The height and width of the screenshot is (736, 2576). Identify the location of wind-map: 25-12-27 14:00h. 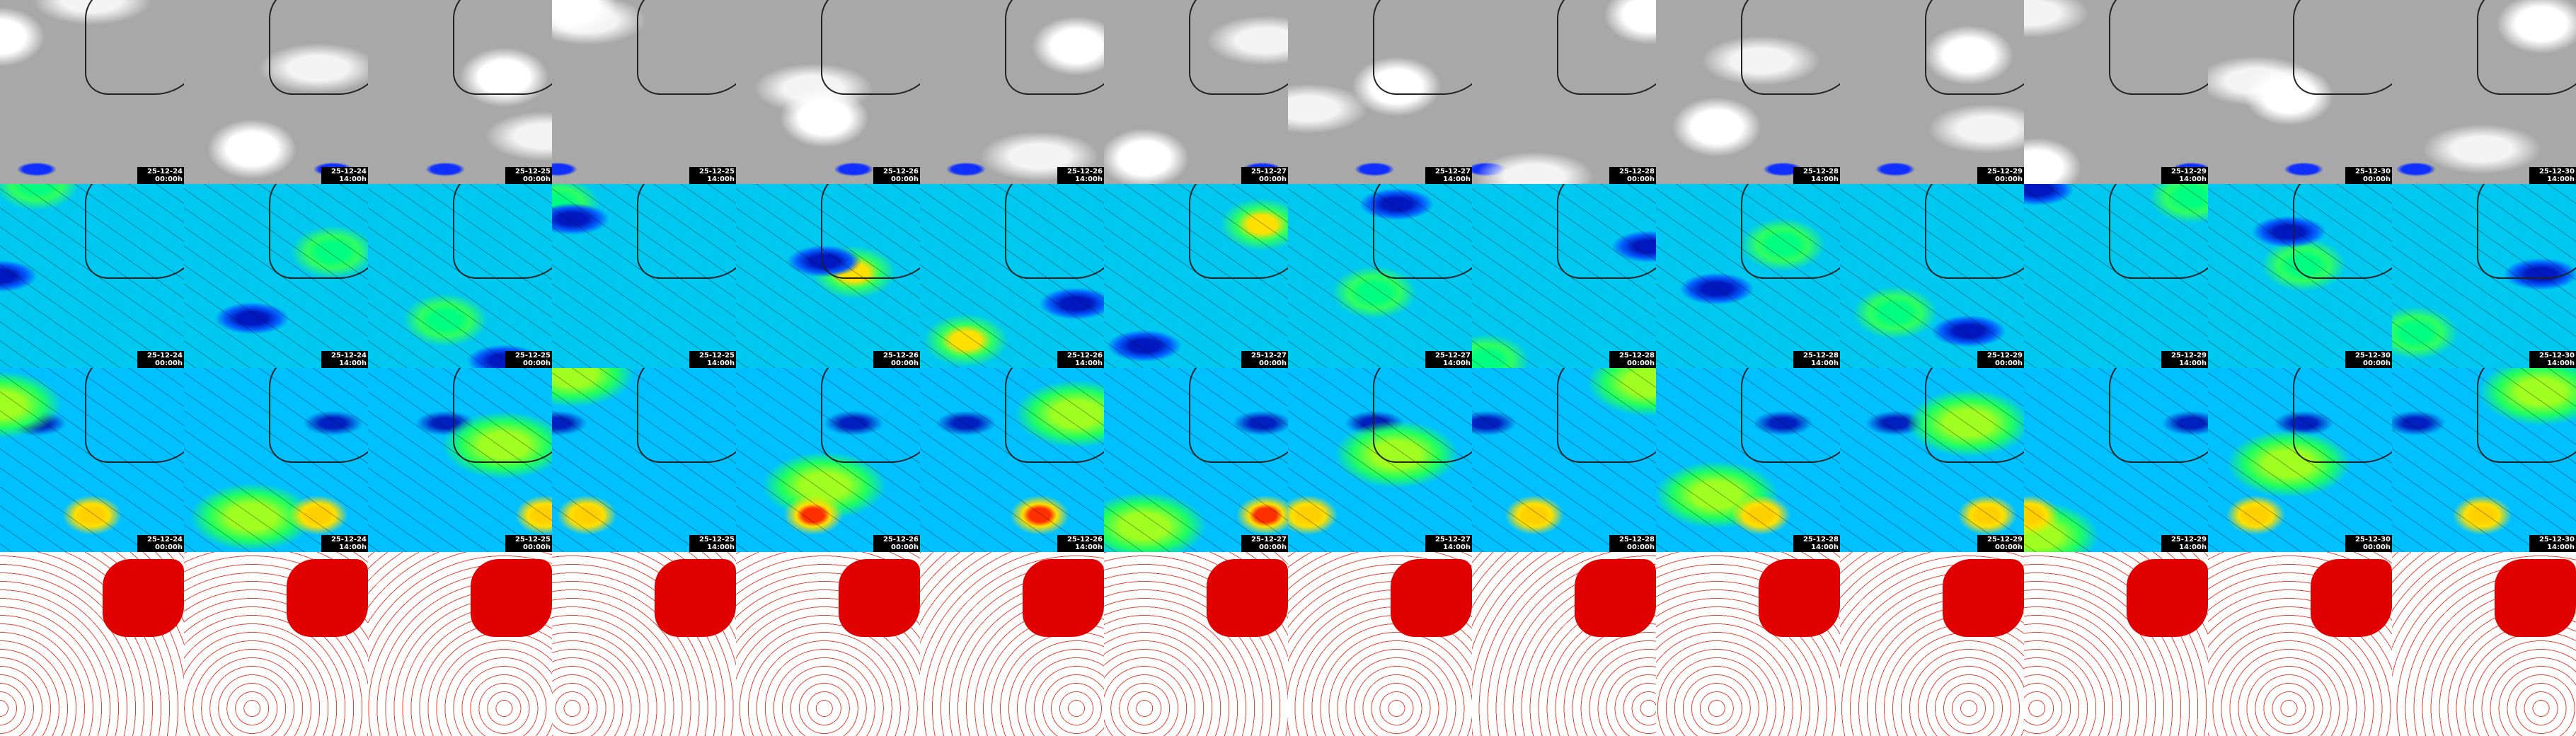
(1380, 276).